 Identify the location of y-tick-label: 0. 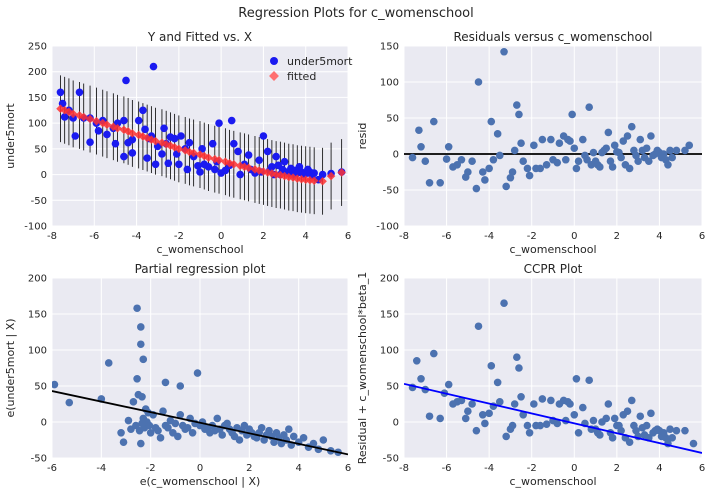
(396, 155).